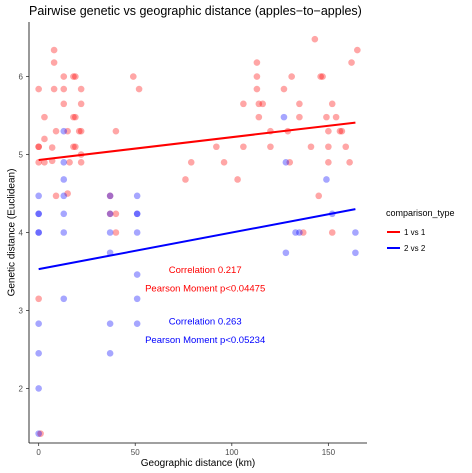  Describe the element at coordinates (205, 289) in the screenshot. I see `annotation-label: Pearson Moment p<0.04475` at that location.